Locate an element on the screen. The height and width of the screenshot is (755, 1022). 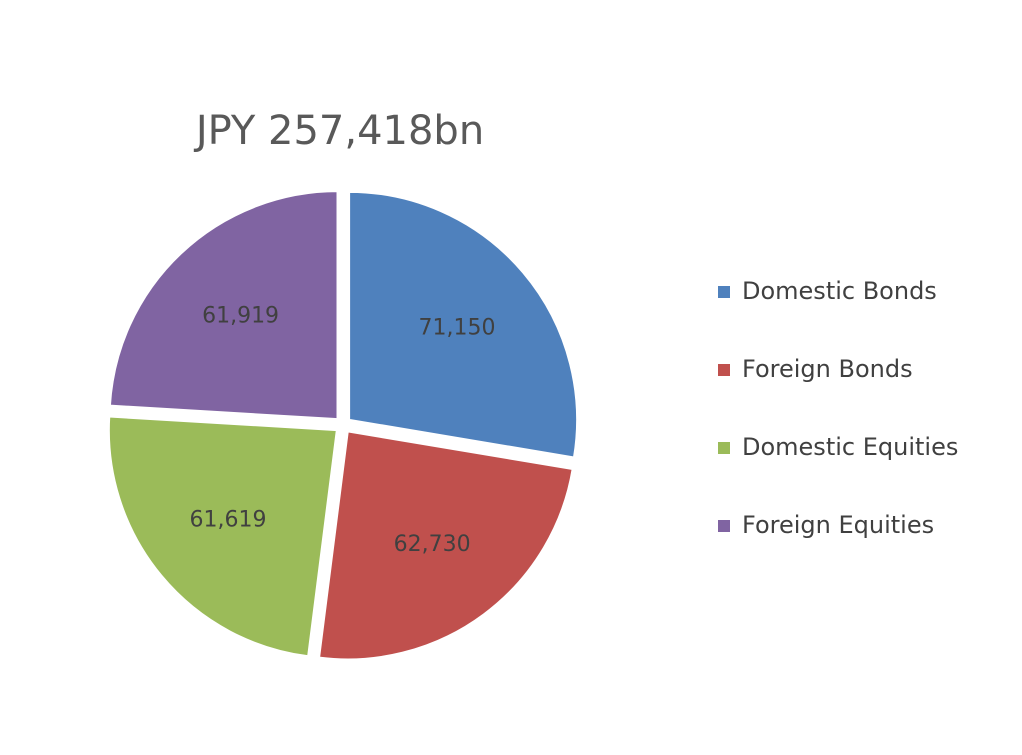
data-label: 71,150 is located at coordinates (457, 327).